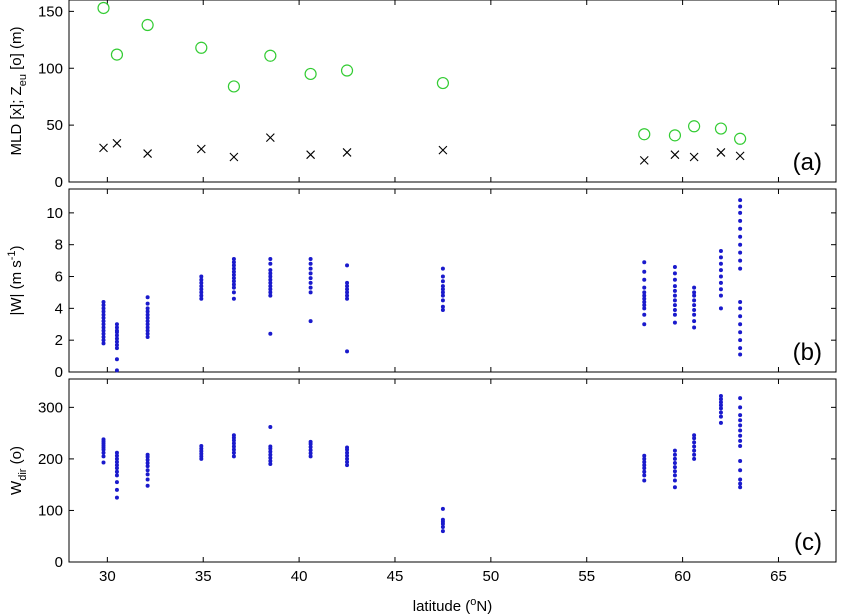  What do you see at coordinates (107, 576) in the screenshot?
I see `x-tick-label: 30` at bounding box center [107, 576].